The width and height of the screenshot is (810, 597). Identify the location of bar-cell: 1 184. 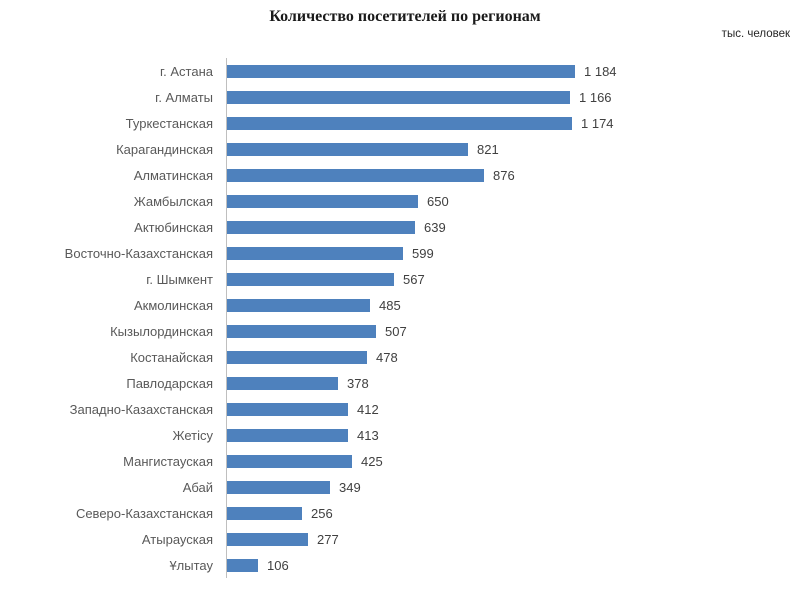
(518, 71).